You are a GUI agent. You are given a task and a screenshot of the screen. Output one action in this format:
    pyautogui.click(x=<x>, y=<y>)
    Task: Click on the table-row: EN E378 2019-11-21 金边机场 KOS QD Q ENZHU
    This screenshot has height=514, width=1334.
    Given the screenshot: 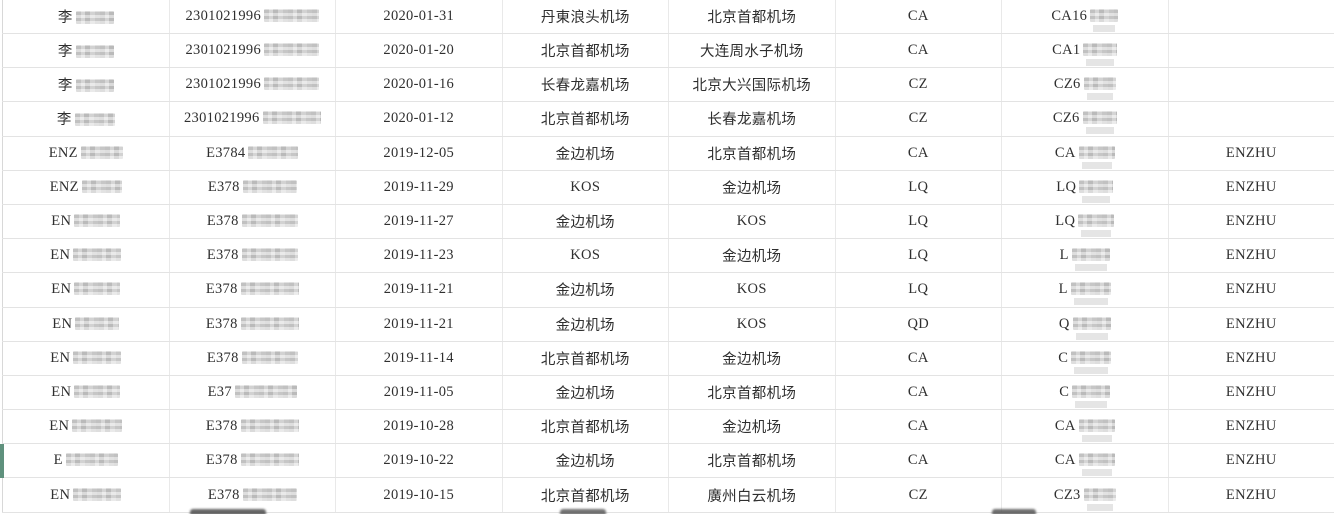 What is the action you would take?
    pyautogui.click(x=668, y=324)
    